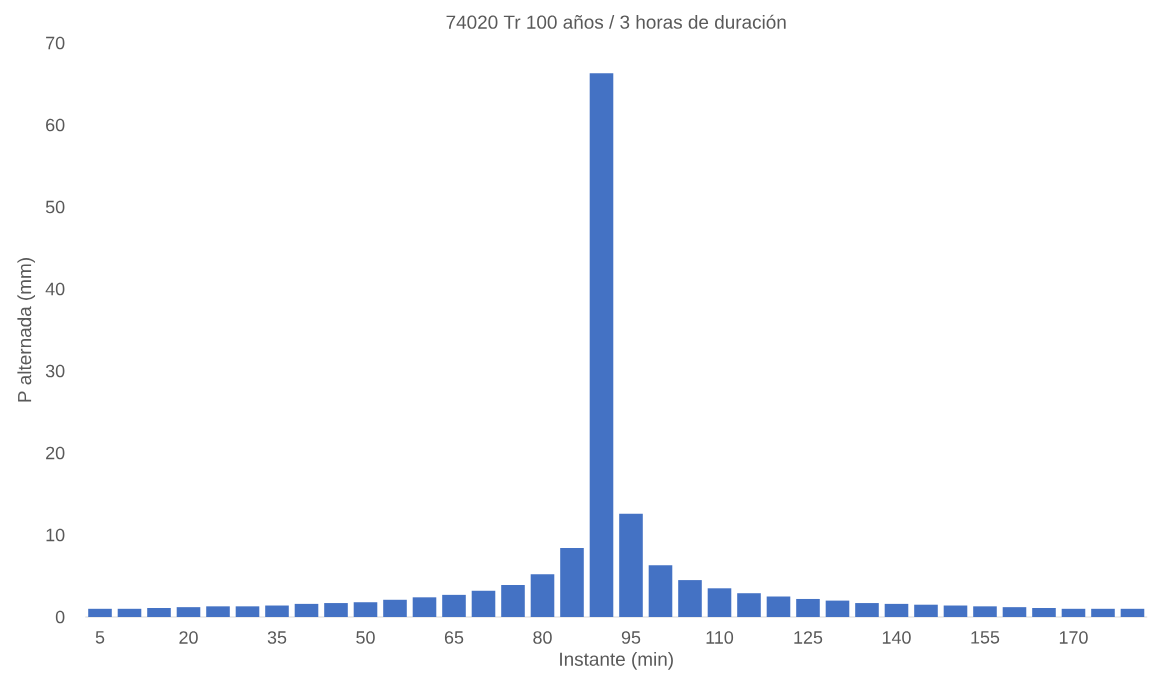 Image resolution: width=1162 pixels, height=696 pixels. I want to click on y-tick-label: 70, so click(55, 43).